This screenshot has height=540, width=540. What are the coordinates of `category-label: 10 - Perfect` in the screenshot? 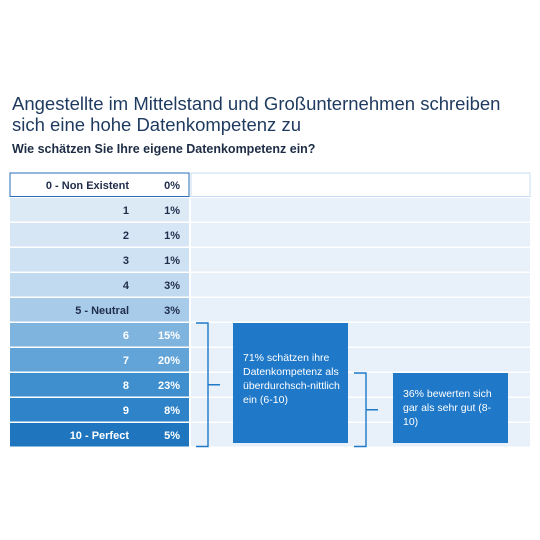 It's located at (100, 436).